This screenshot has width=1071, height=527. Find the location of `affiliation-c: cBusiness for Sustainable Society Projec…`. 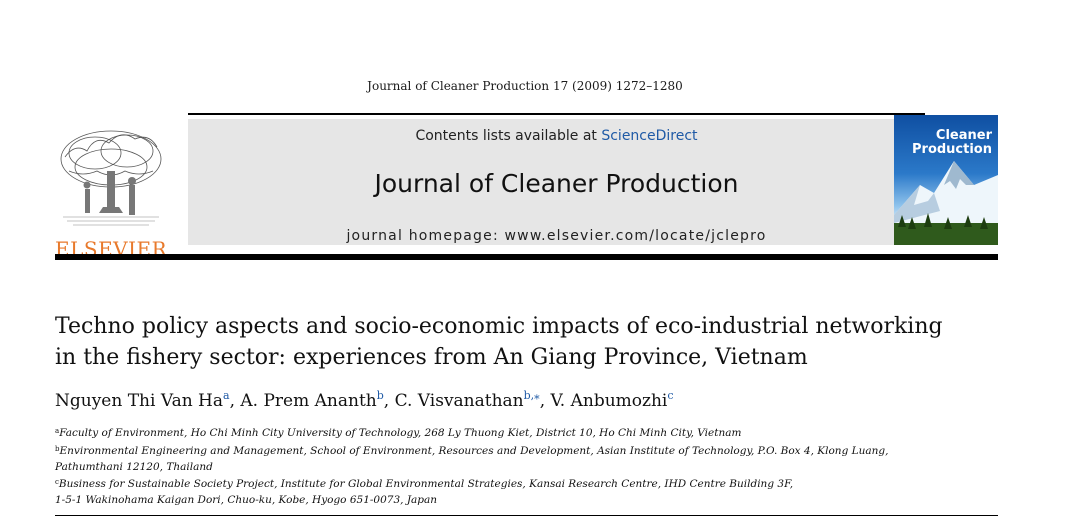

affiliation-c: cBusiness for Sustainable Society Projec… is located at coordinates (535, 484).